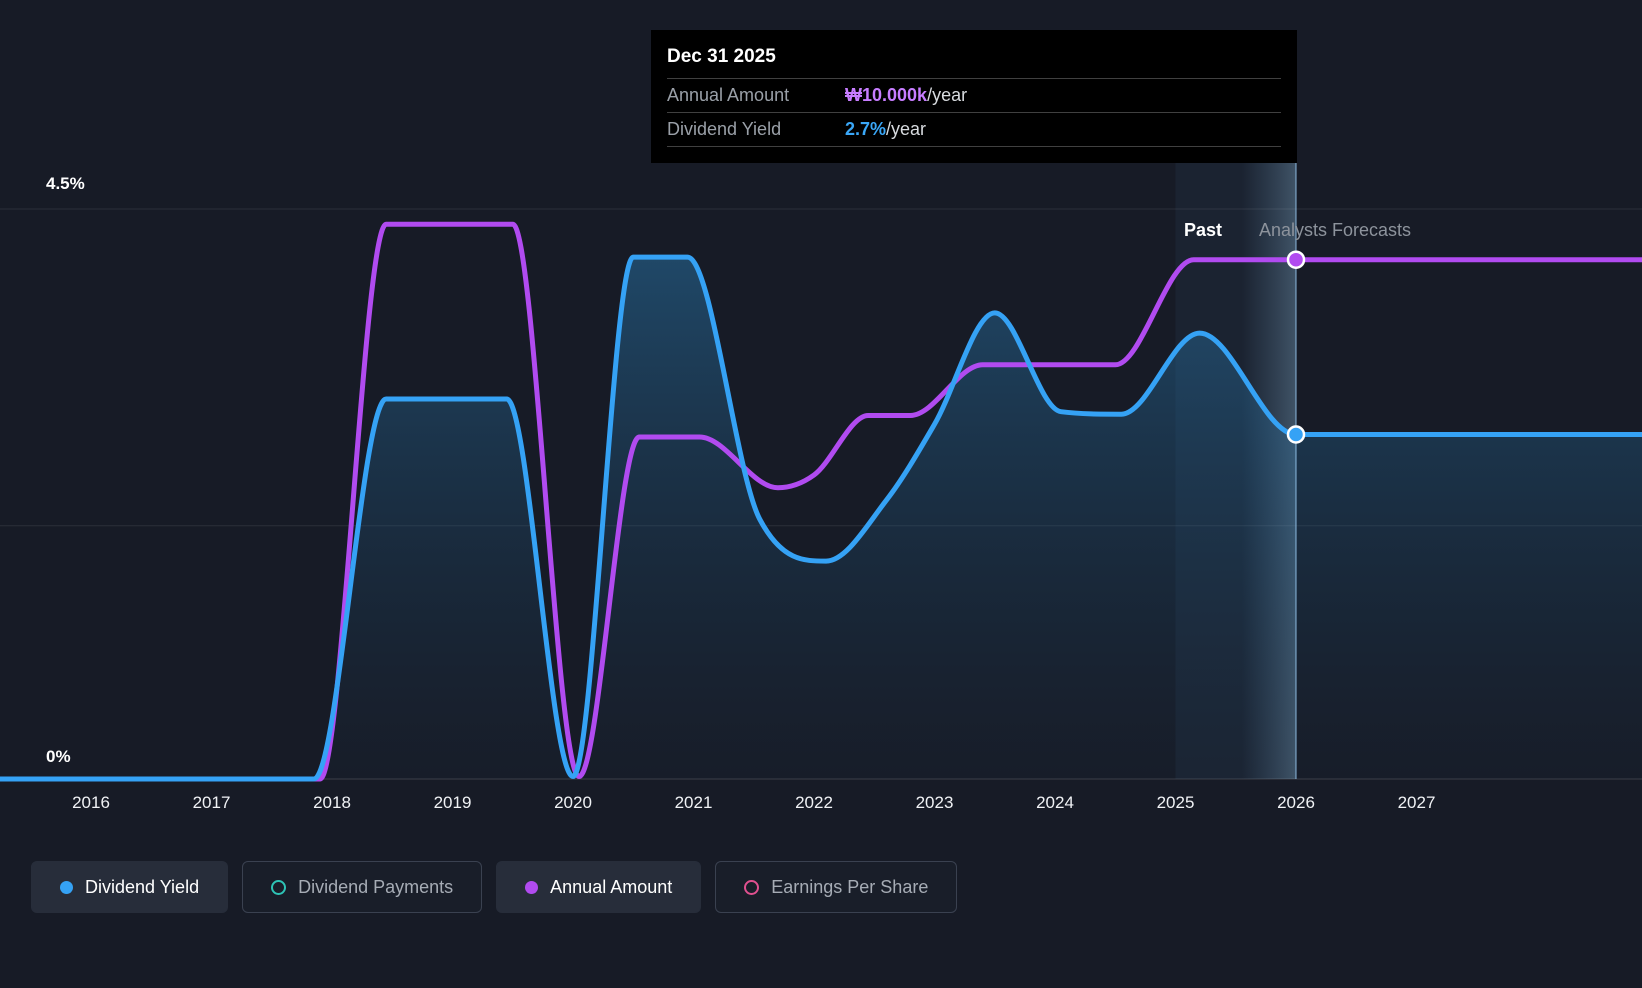 Image resolution: width=1642 pixels, height=988 pixels. What do you see at coordinates (1055, 802) in the screenshot?
I see `x-tick-2024: 2024` at bounding box center [1055, 802].